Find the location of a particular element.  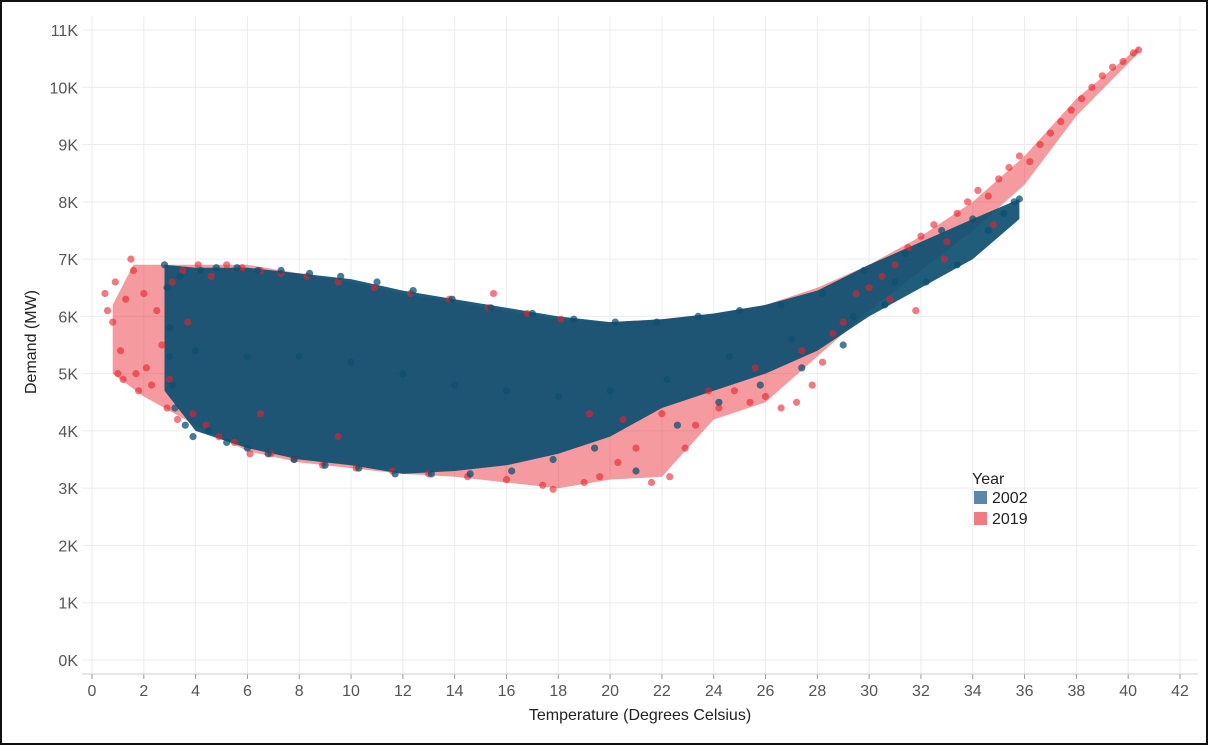

x-tick-label: 6 is located at coordinates (247, 691).